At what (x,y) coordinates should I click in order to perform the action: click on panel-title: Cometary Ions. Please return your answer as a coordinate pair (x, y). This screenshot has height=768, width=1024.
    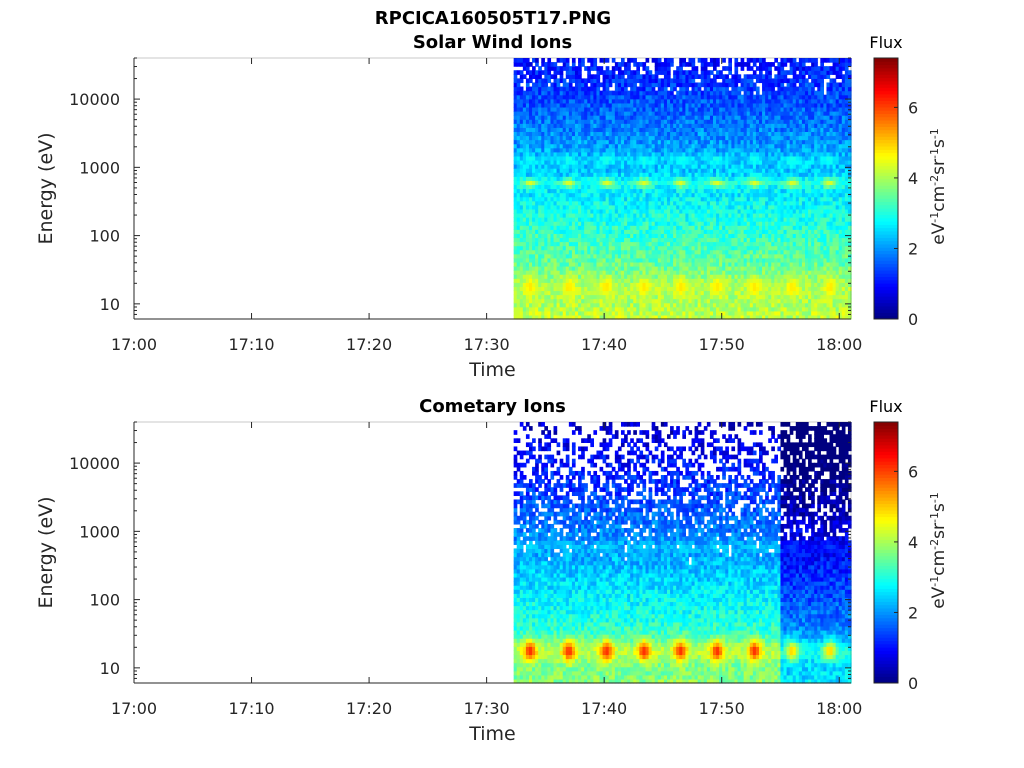
    Looking at the image, I should click on (492, 406).